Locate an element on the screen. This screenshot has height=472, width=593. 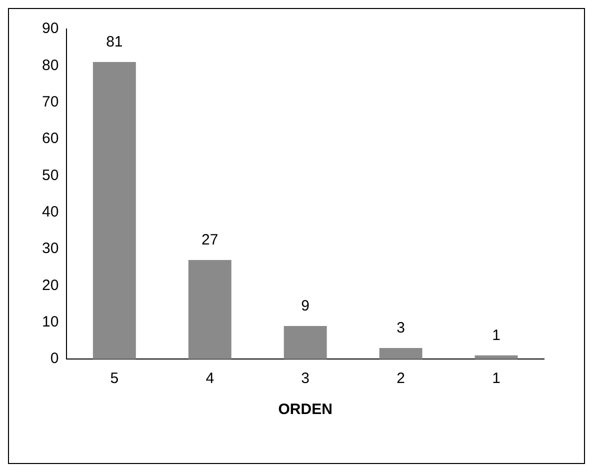
y-tick-label: 50 is located at coordinates (50, 175).